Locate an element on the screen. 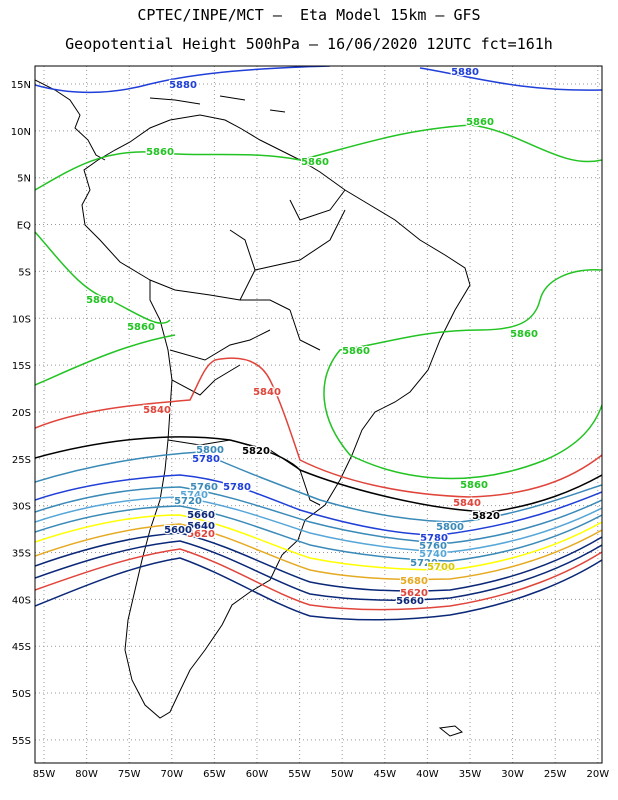  lat-tick-label: 15N is located at coordinates (21, 85).